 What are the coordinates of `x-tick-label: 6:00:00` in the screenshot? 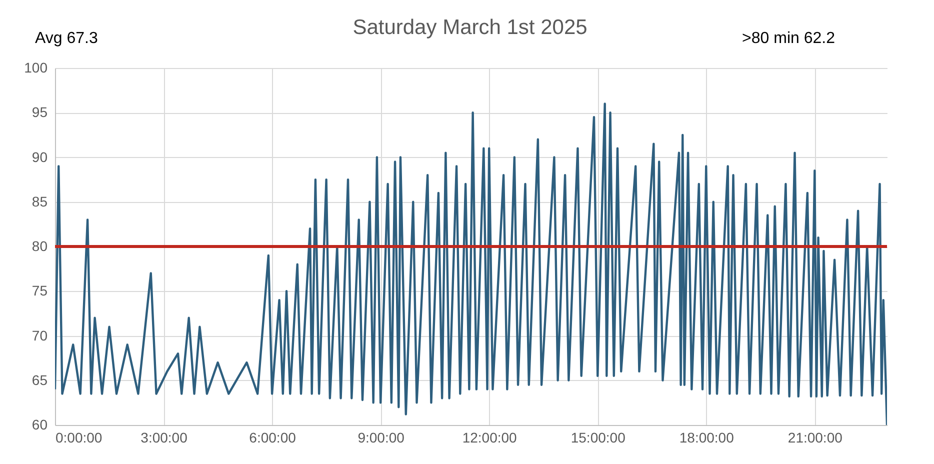 It's located at (272, 438).